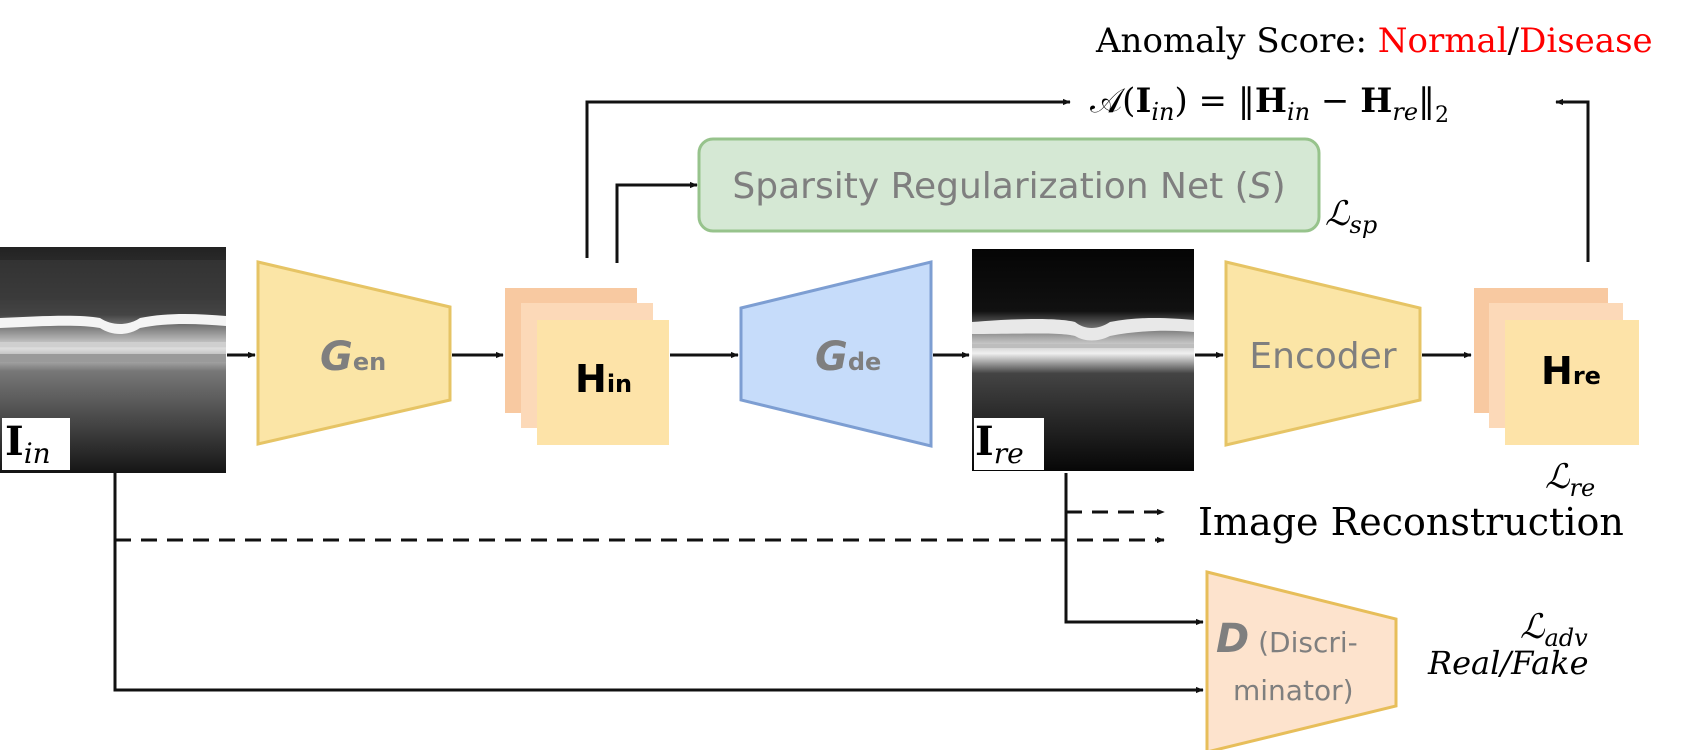 The image size is (1704, 750). I want to click on loss-sp-sub: sp, so click(1364, 225).